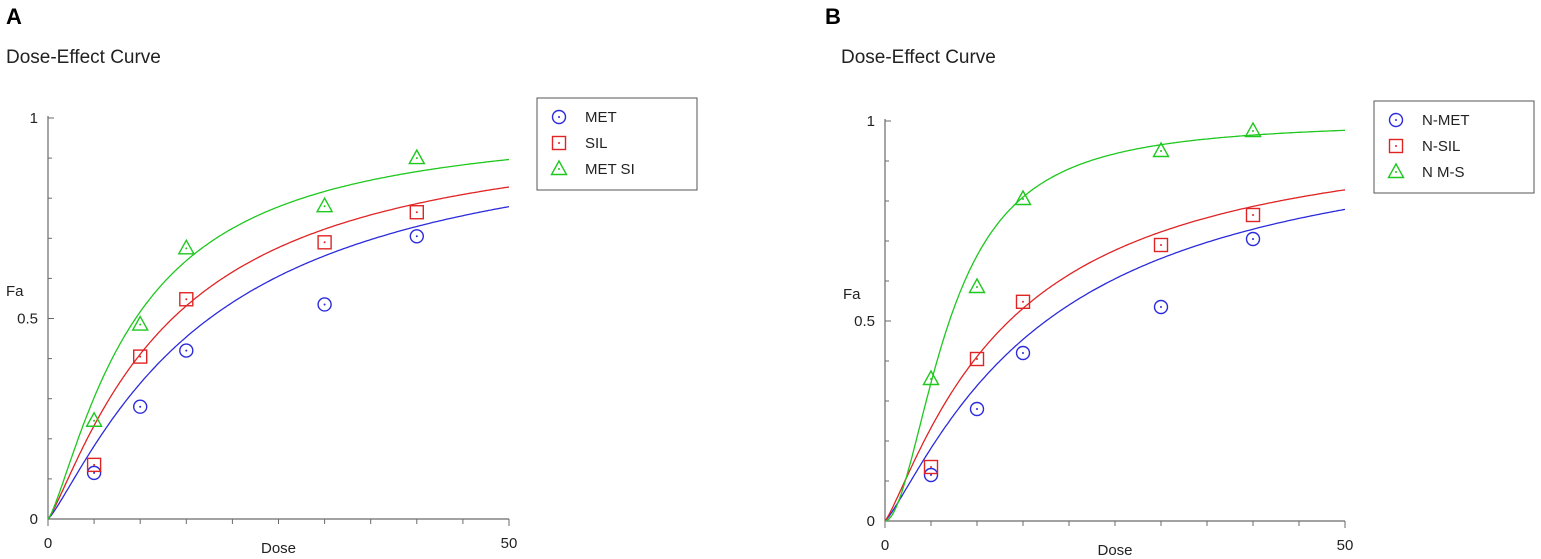 The height and width of the screenshot is (559, 1541). Describe the element at coordinates (596, 143) in the screenshot. I see `legend-label: SIL` at that location.